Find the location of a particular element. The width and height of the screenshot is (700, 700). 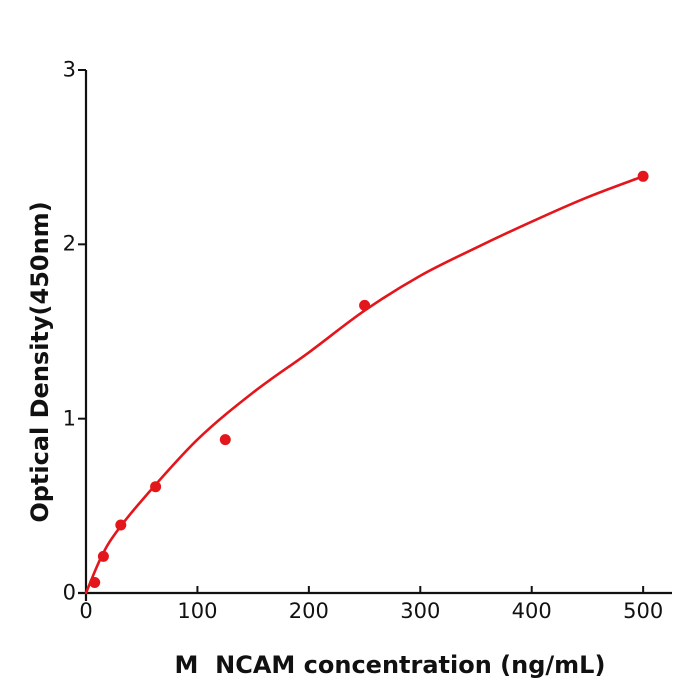

y-axis-title: Optical Density(450nm) is located at coordinates (40, 362).